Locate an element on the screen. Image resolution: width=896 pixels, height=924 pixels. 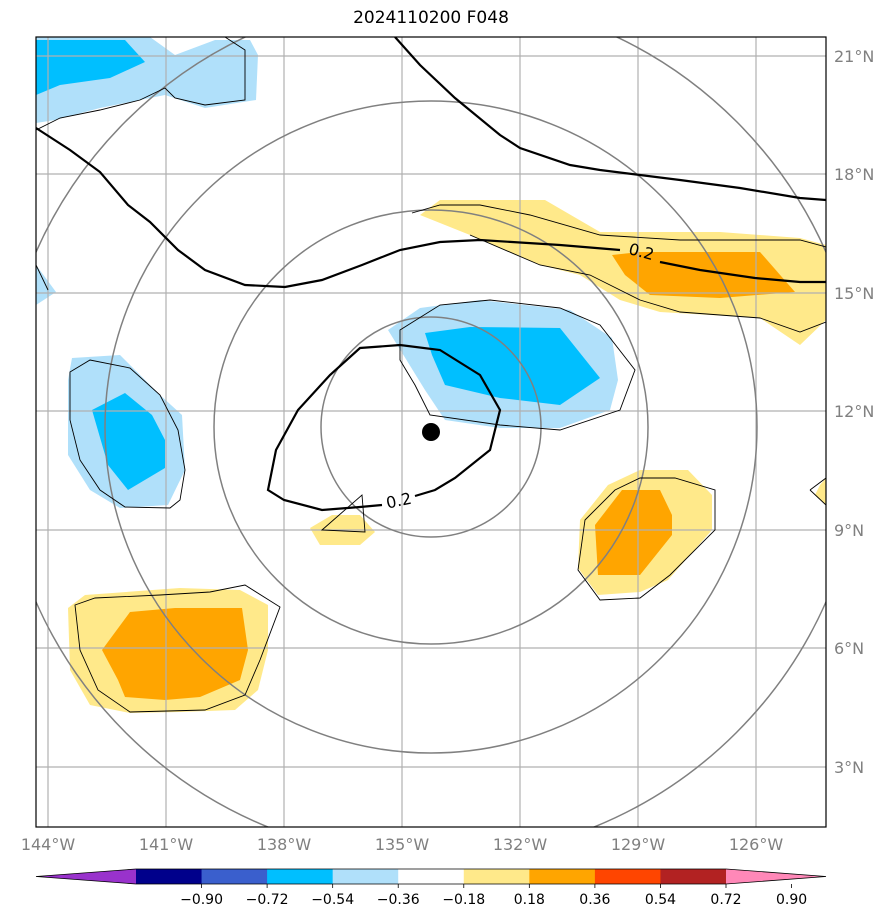
colorbar-outline is located at coordinates (431, 876).